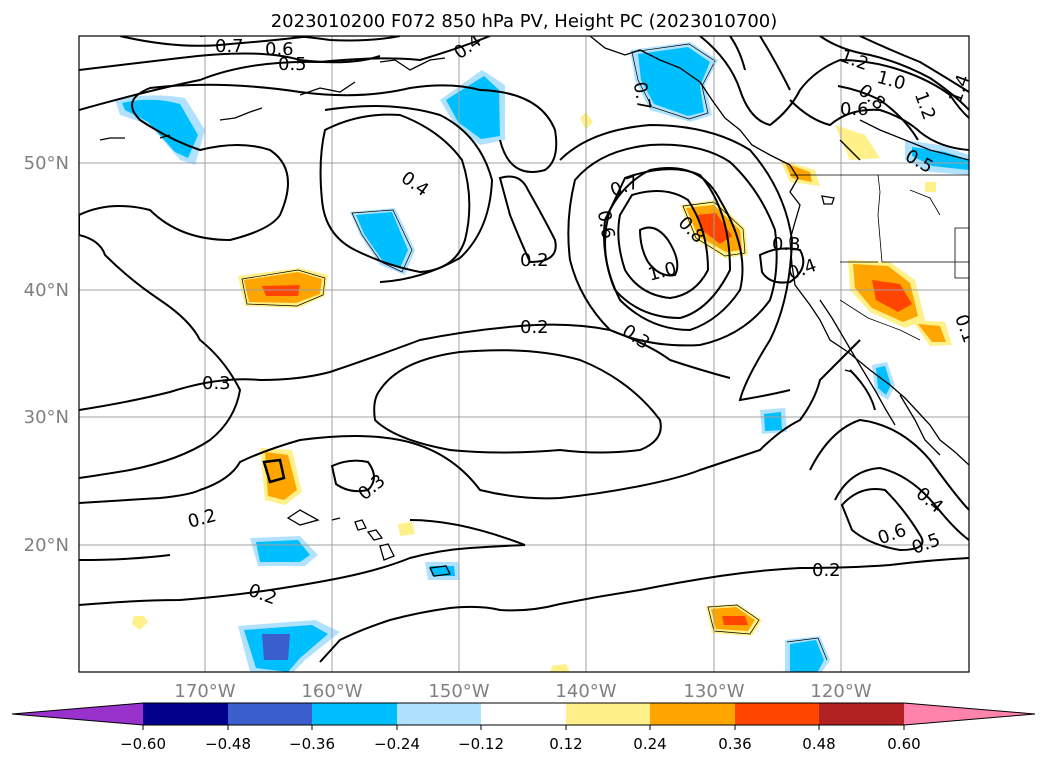 Image resolution: width=1047 pixels, height=765 pixels. Describe the element at coordinates (713, 691) in the screenshot. I see `lon-label: 130°W` at that location.